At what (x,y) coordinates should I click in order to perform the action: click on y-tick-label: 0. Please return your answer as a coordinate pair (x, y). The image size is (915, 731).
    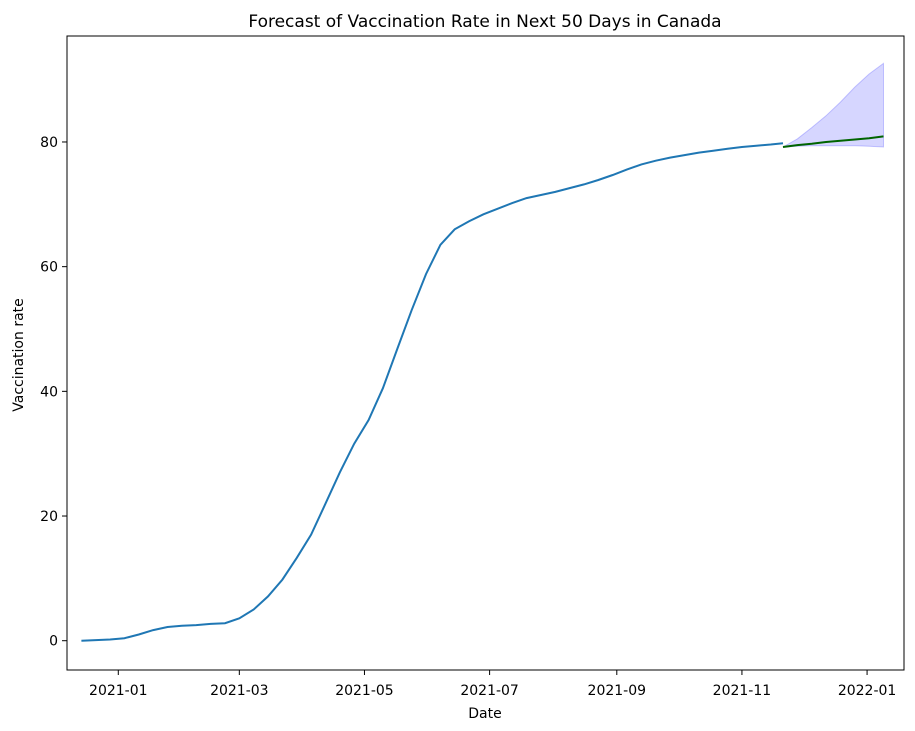
    Looking at the image, I should click on (53, 642).